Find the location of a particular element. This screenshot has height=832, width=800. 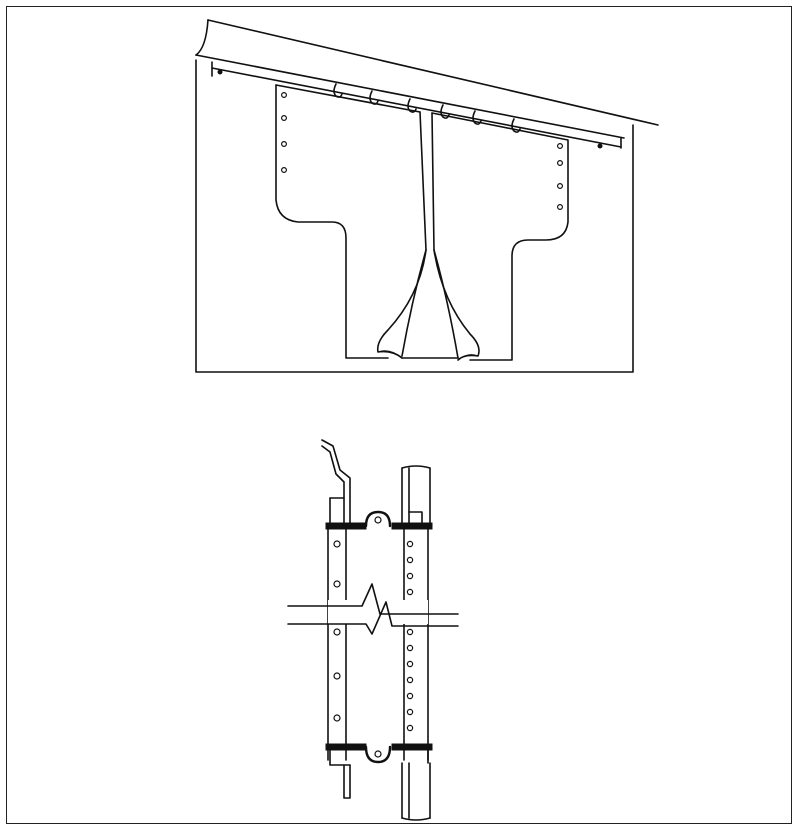

right-strip-band is located at coordinates (416, 644).